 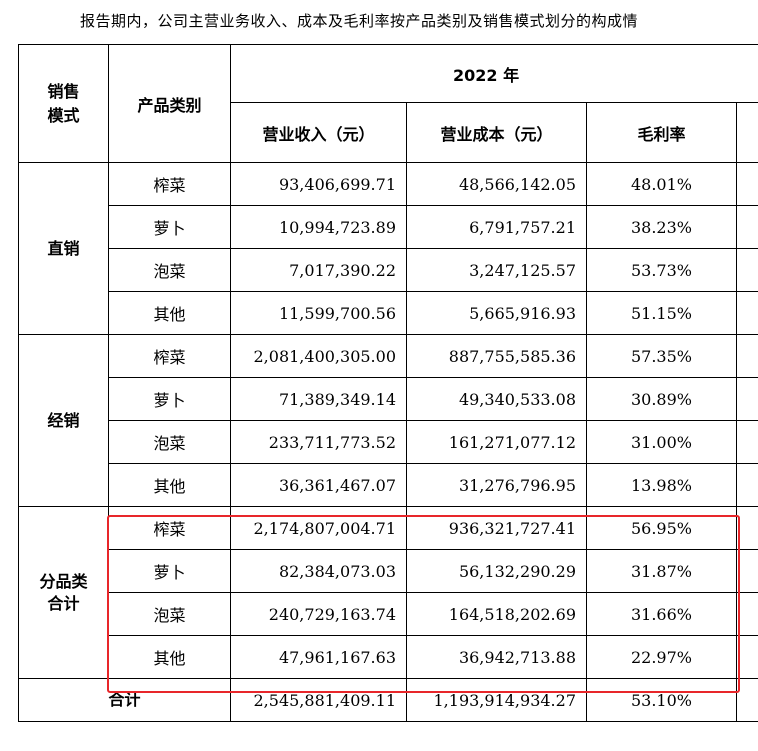 I want to click on header-margin: 毛利率, so click(x=661, y=132).